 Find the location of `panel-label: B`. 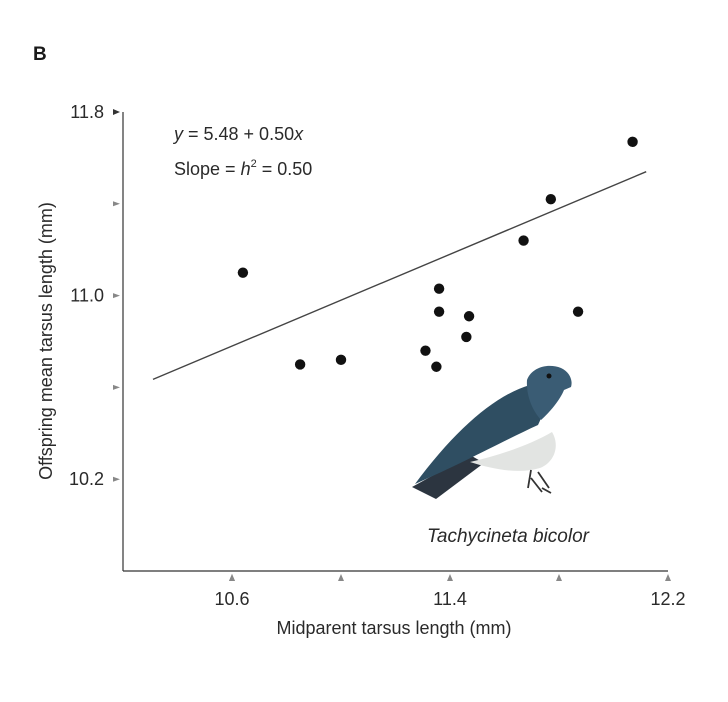

panel-label: B is located at coordinates (40, 54).